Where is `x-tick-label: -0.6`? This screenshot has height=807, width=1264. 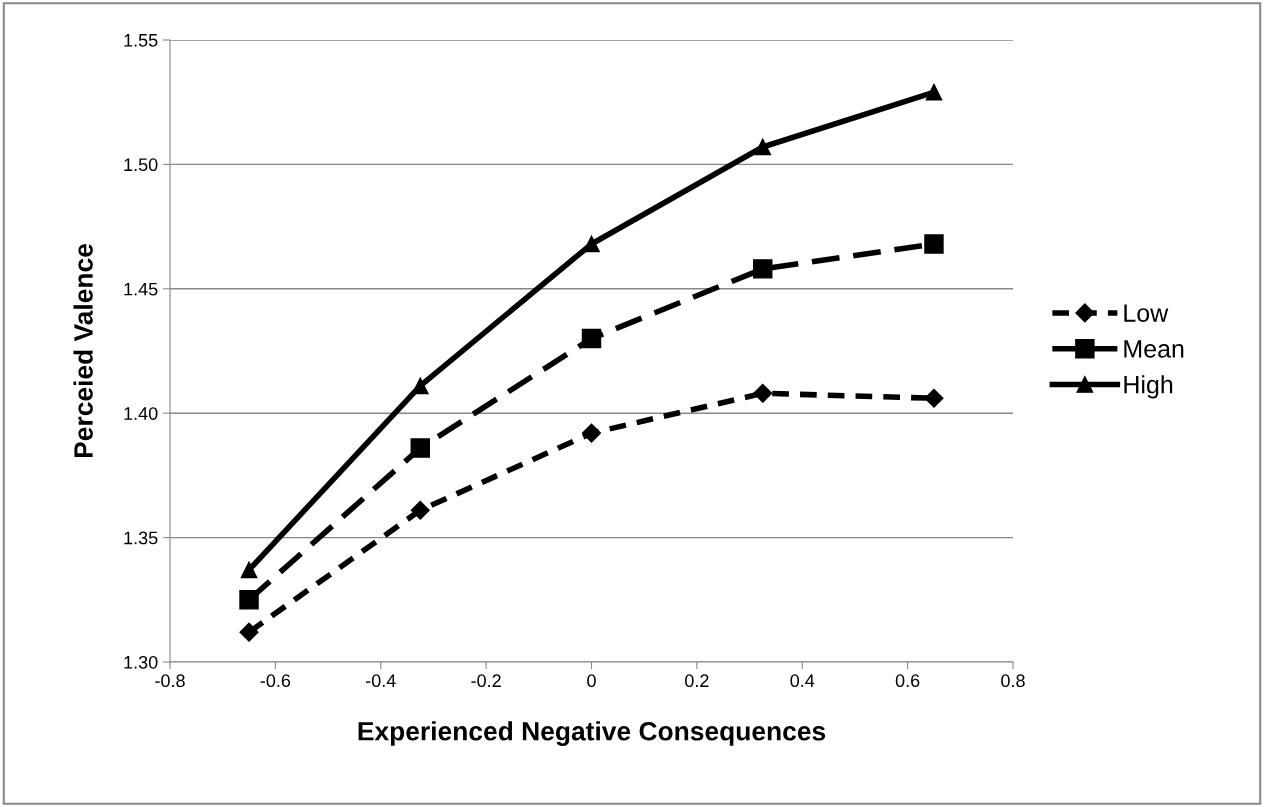
x-tick-label: -0.6 is located at coordinates (275, 681).